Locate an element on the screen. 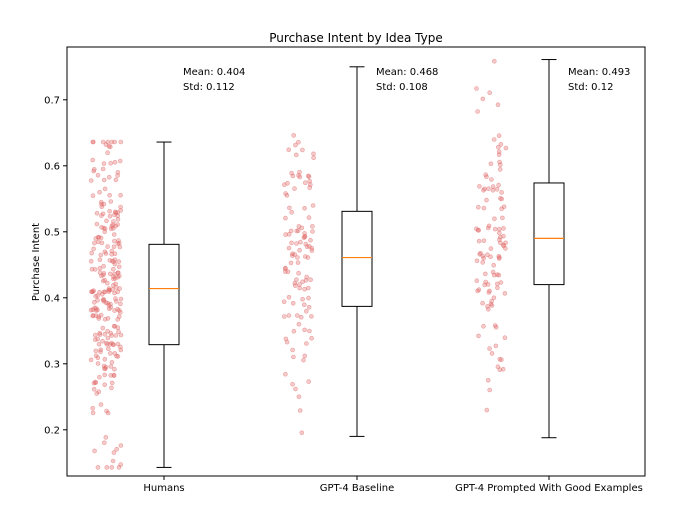 This screenshot has height=523, width=680. std-annotation: Std: 0.112 is located at coordinates (209, 87).